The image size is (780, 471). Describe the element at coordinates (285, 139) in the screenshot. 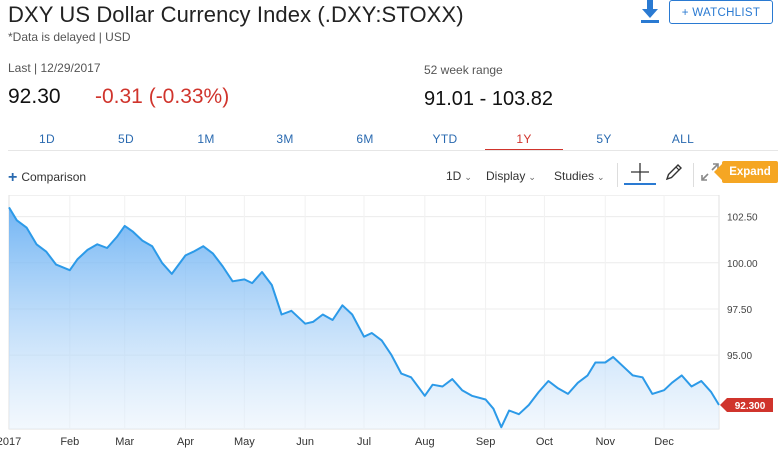

I see `tab-3m: 3M` at that location.